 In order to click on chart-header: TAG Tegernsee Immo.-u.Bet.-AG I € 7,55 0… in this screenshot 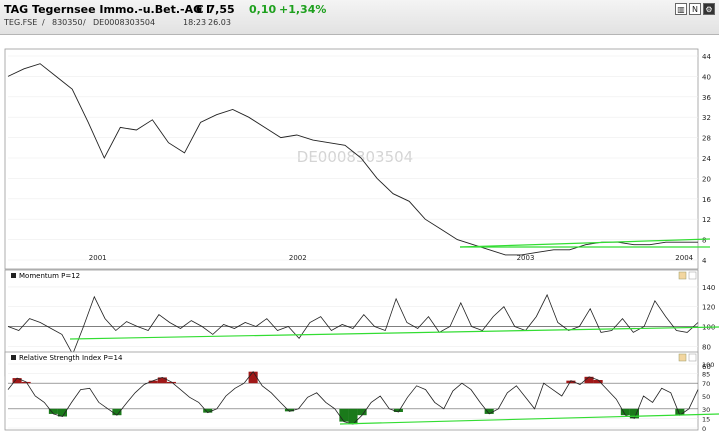, I will do `click(359, 17)`.